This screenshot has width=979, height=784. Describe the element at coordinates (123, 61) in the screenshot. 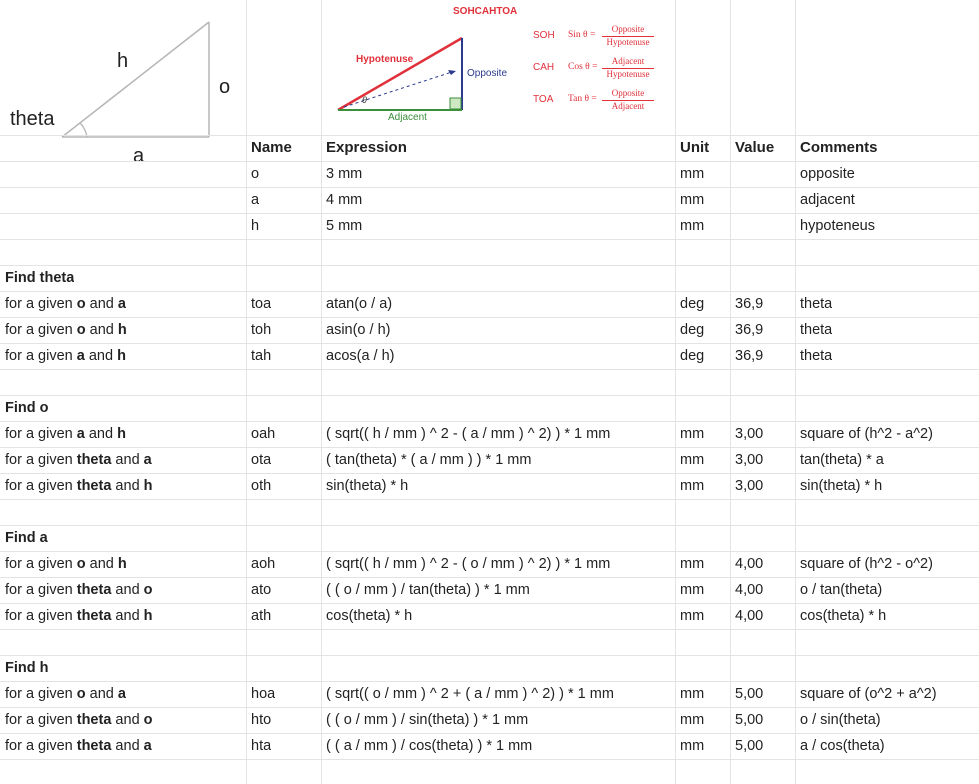

I see `label-h: h` at that location.